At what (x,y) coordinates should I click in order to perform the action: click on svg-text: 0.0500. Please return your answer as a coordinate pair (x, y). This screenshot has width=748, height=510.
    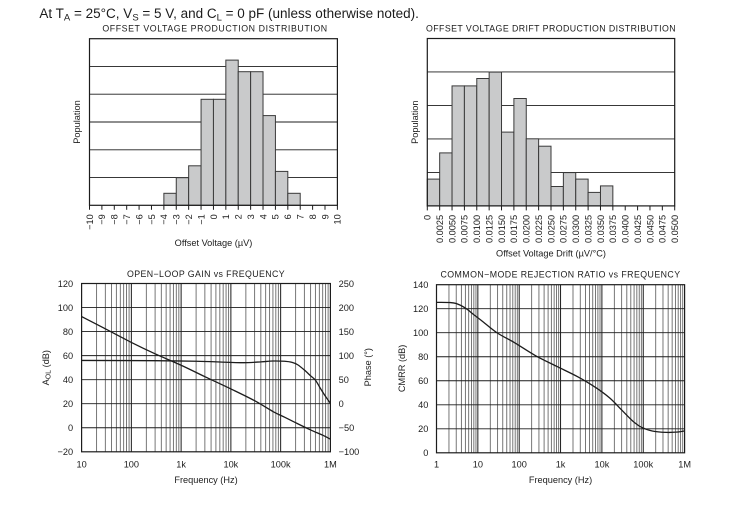
    Looking at the image, I should click on (675, 229).